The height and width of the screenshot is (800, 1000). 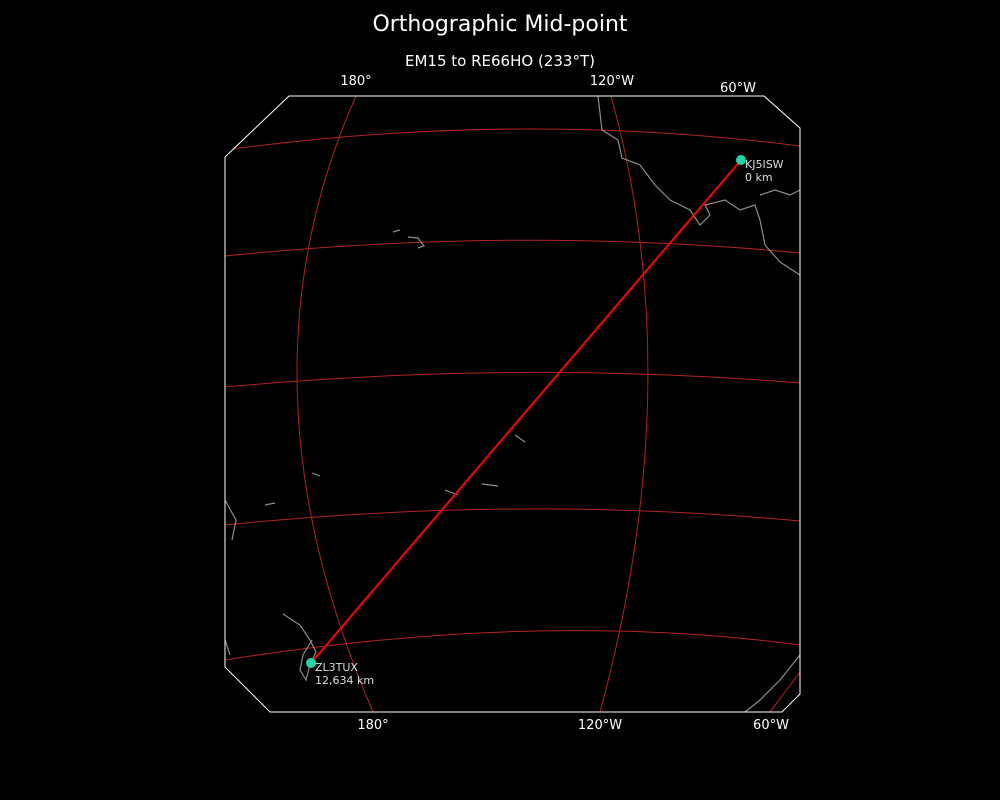 I want to click on station-distance: 0 km, so click(x=759, y=177).